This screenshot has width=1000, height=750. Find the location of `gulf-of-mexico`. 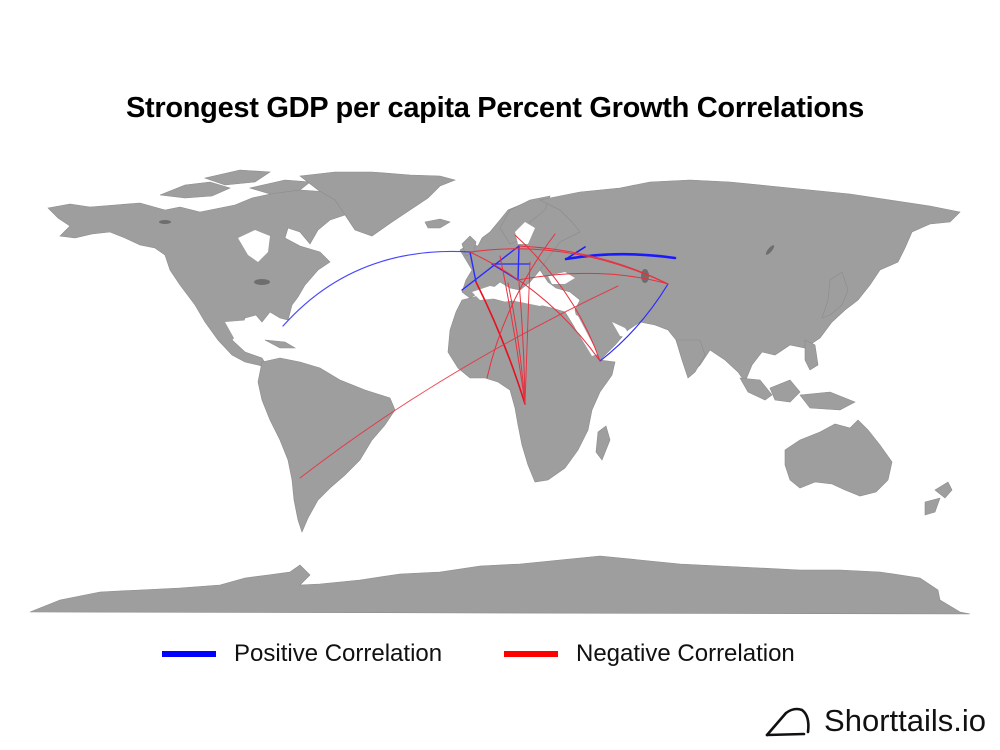

gulf-of-mexico is located at coordinates (243, 331).